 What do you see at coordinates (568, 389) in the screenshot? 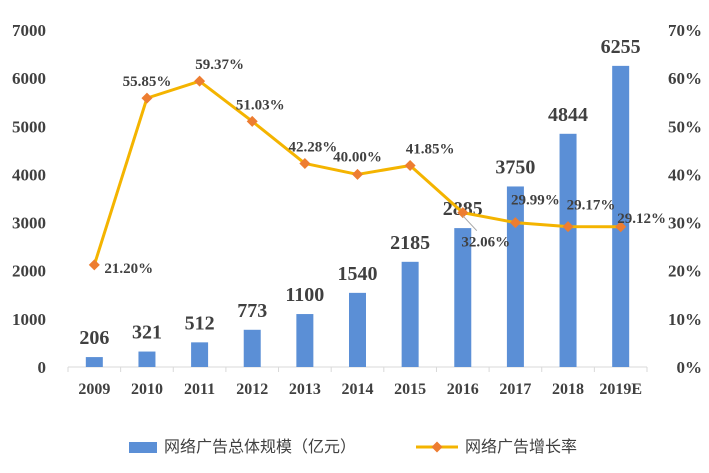
I see `x-tick-label: 2018` at bounding box center [568, 389].